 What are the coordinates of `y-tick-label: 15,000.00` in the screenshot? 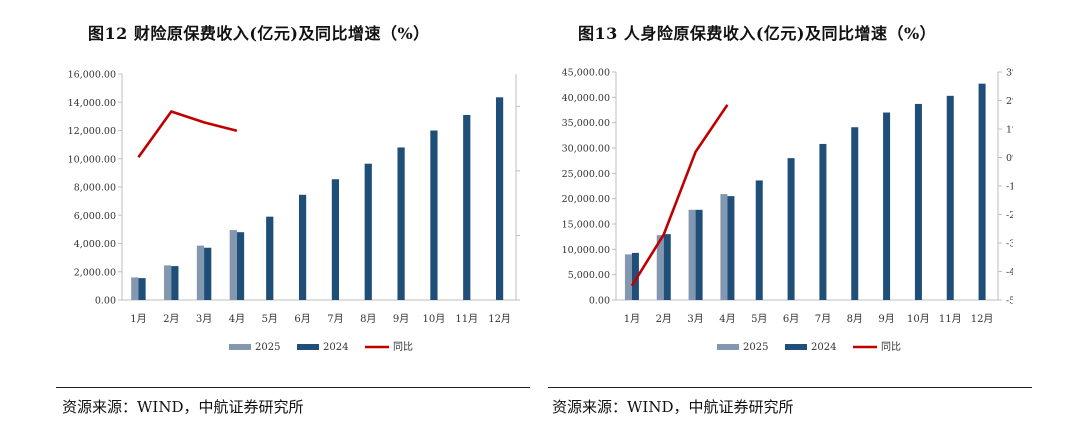 It's located at (586, 225).